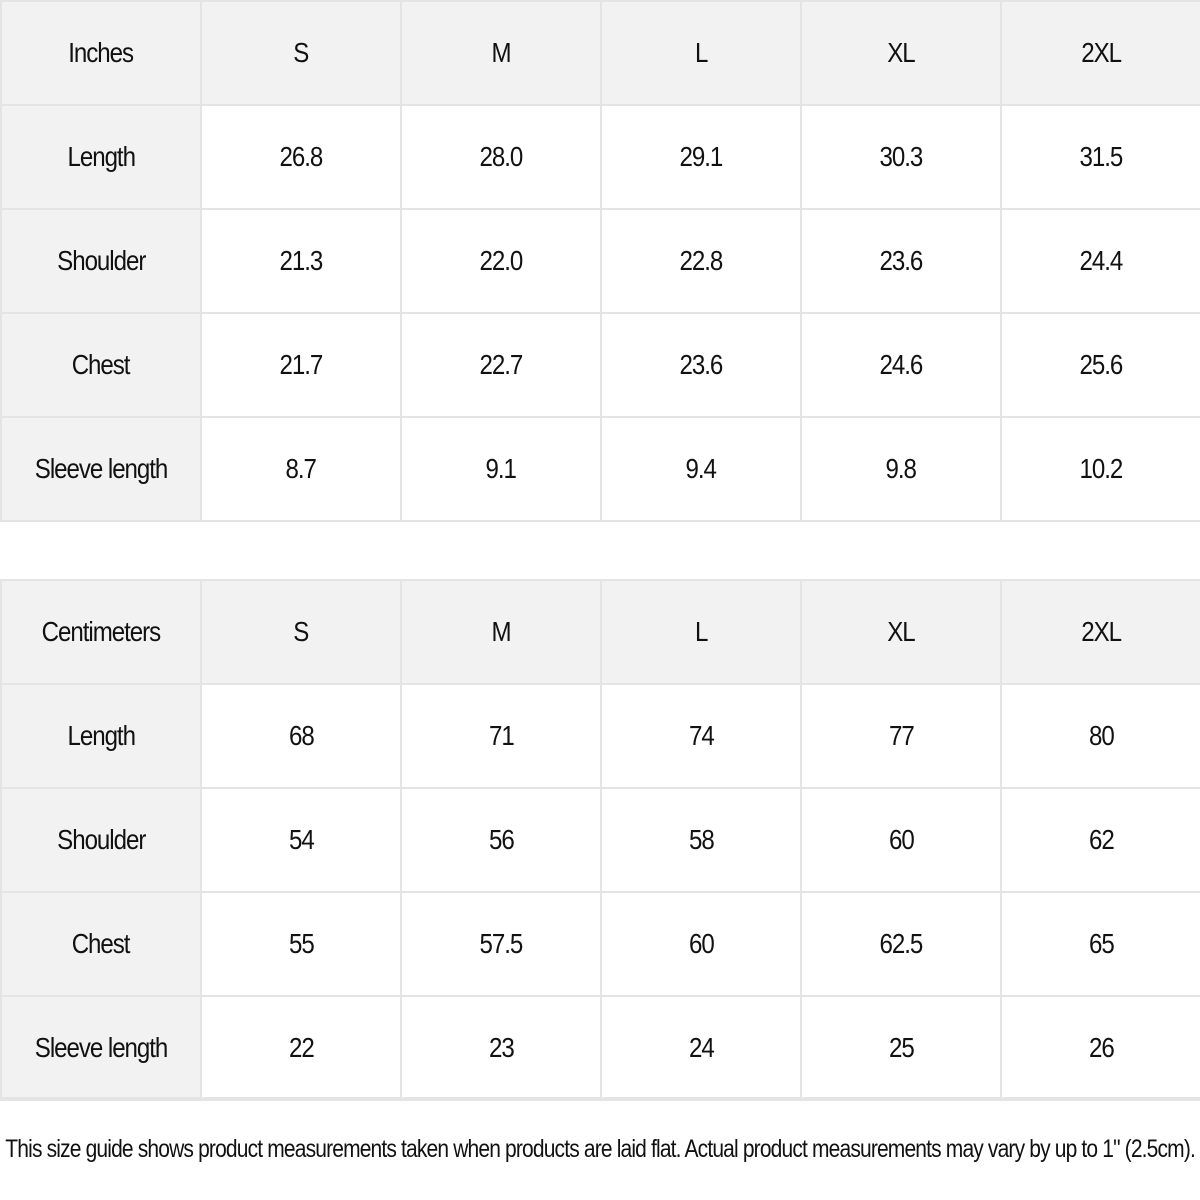 The width and height of the screenshot is (1200, 1200). I want to click on table-cell: 62, so click(1100, 840).